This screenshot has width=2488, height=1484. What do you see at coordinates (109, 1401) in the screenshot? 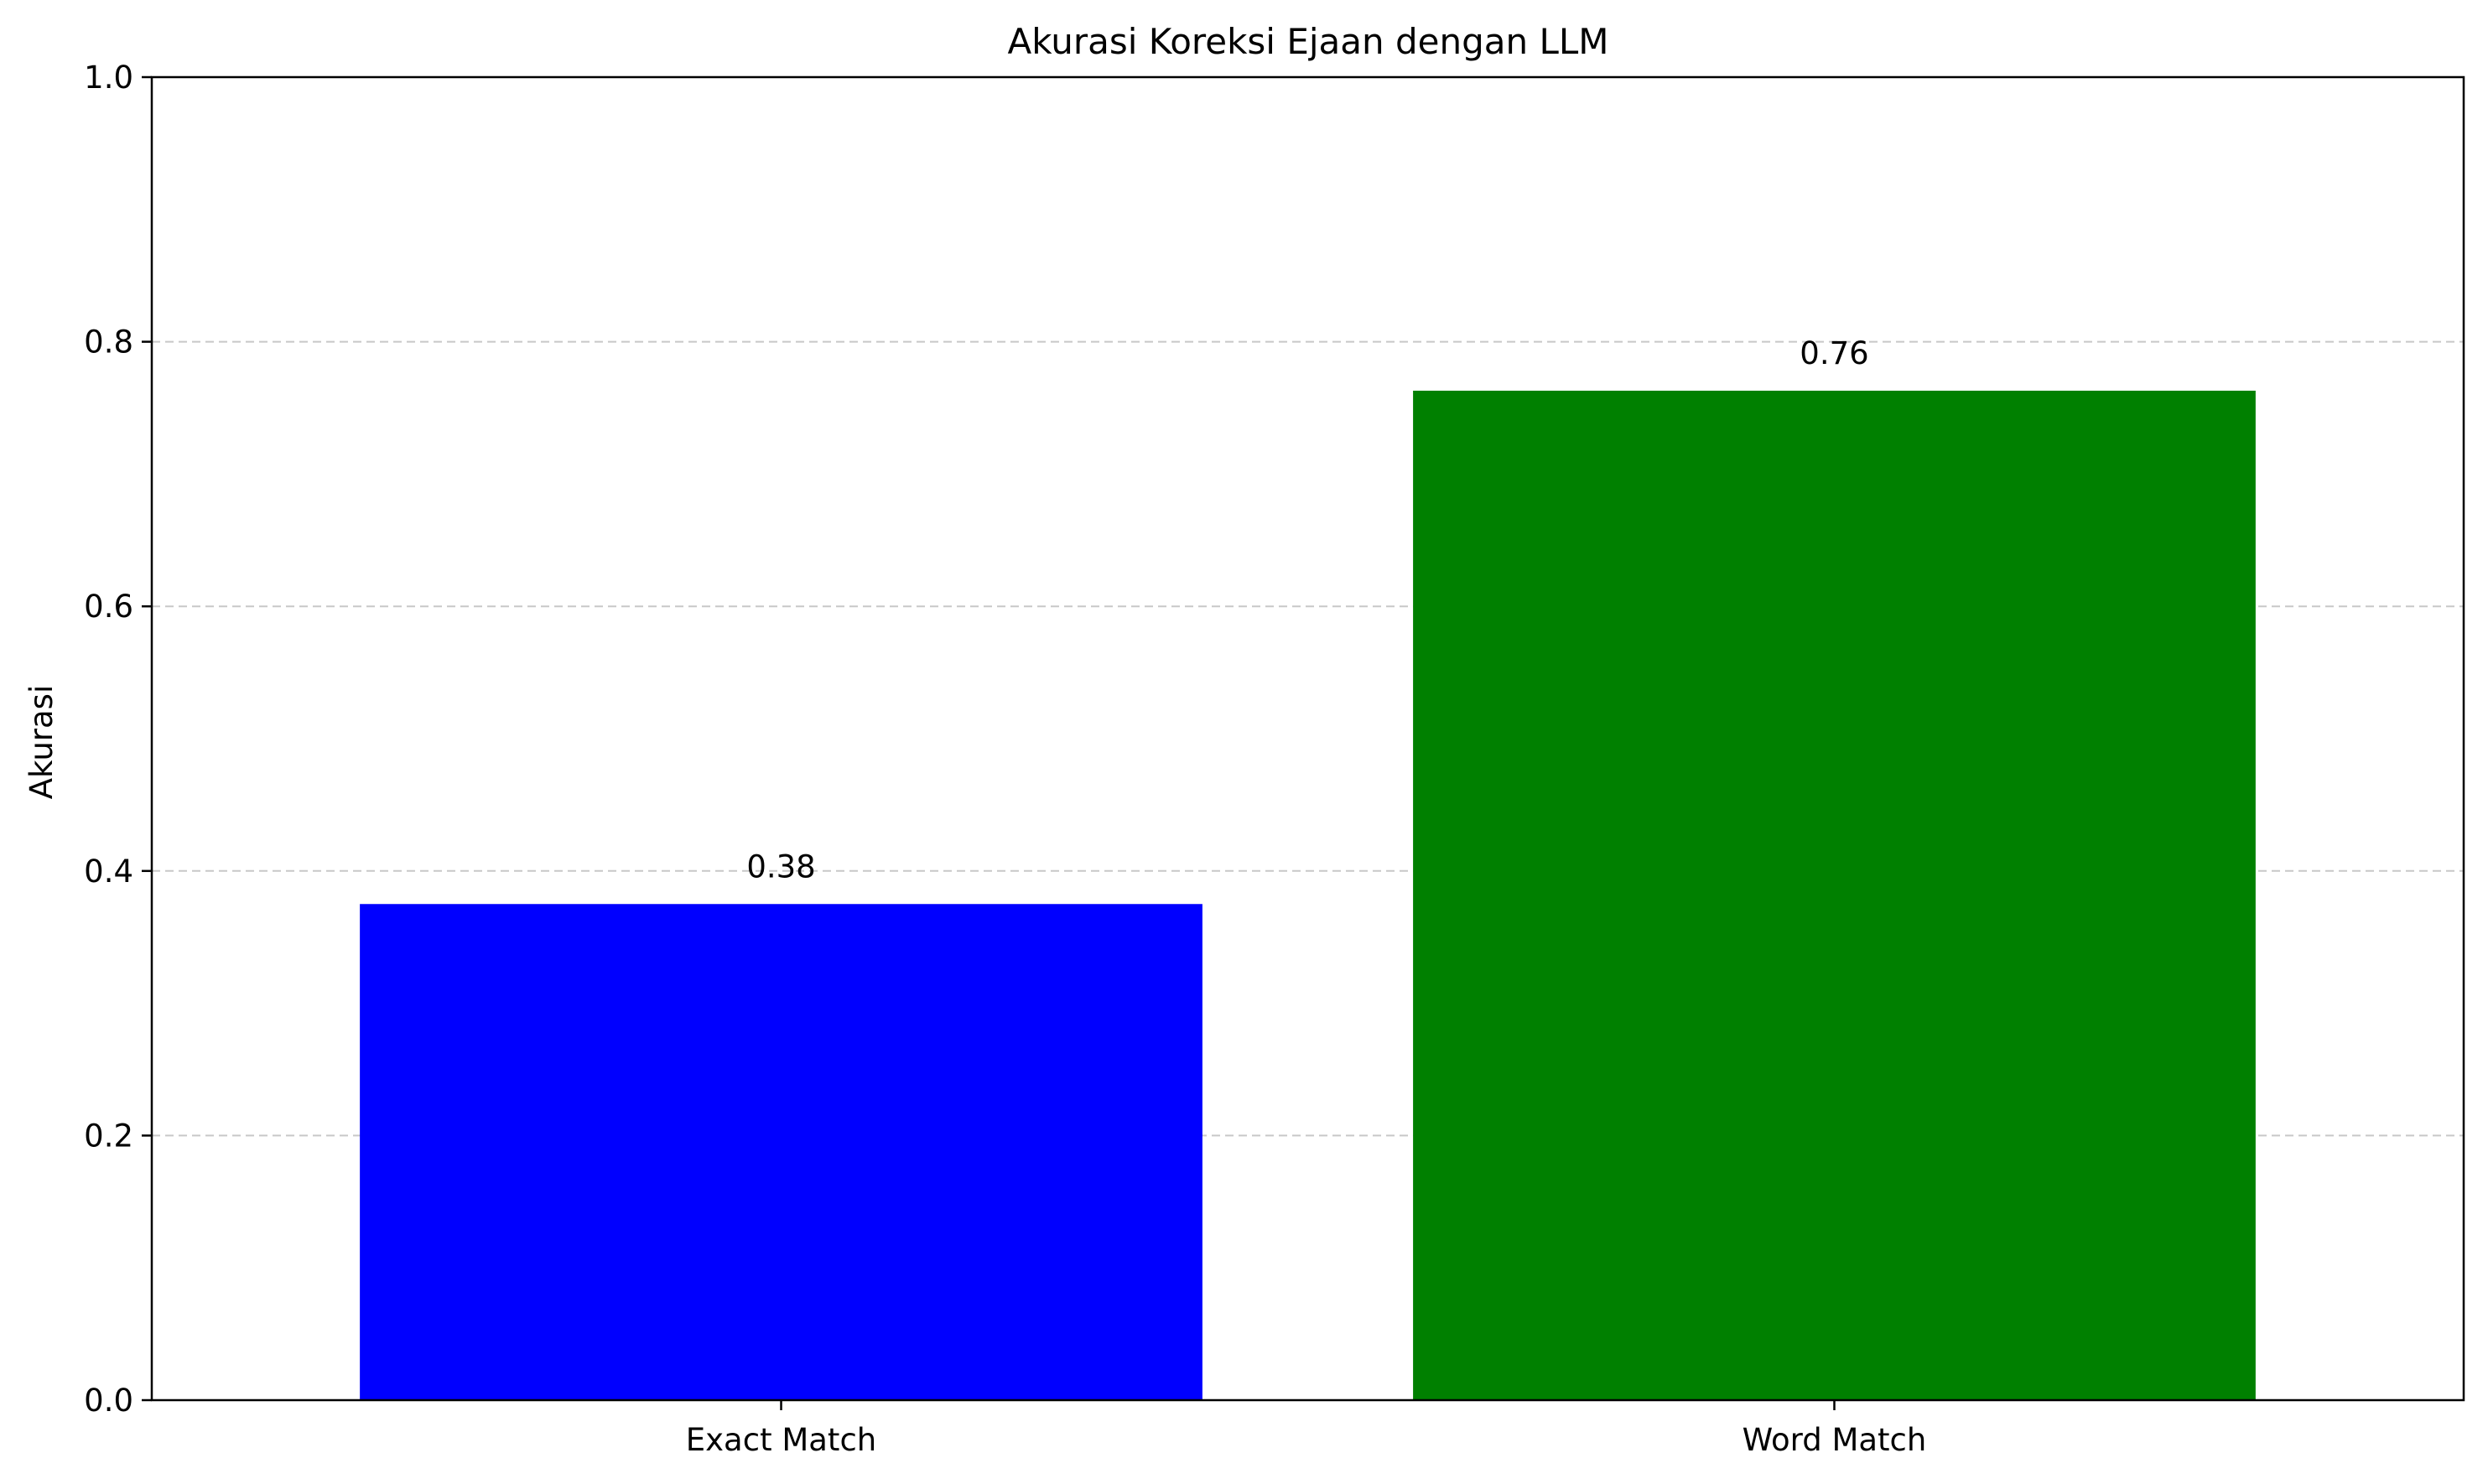
I see `y-tick-label: 0.0` at bounding box center [109, 1401].